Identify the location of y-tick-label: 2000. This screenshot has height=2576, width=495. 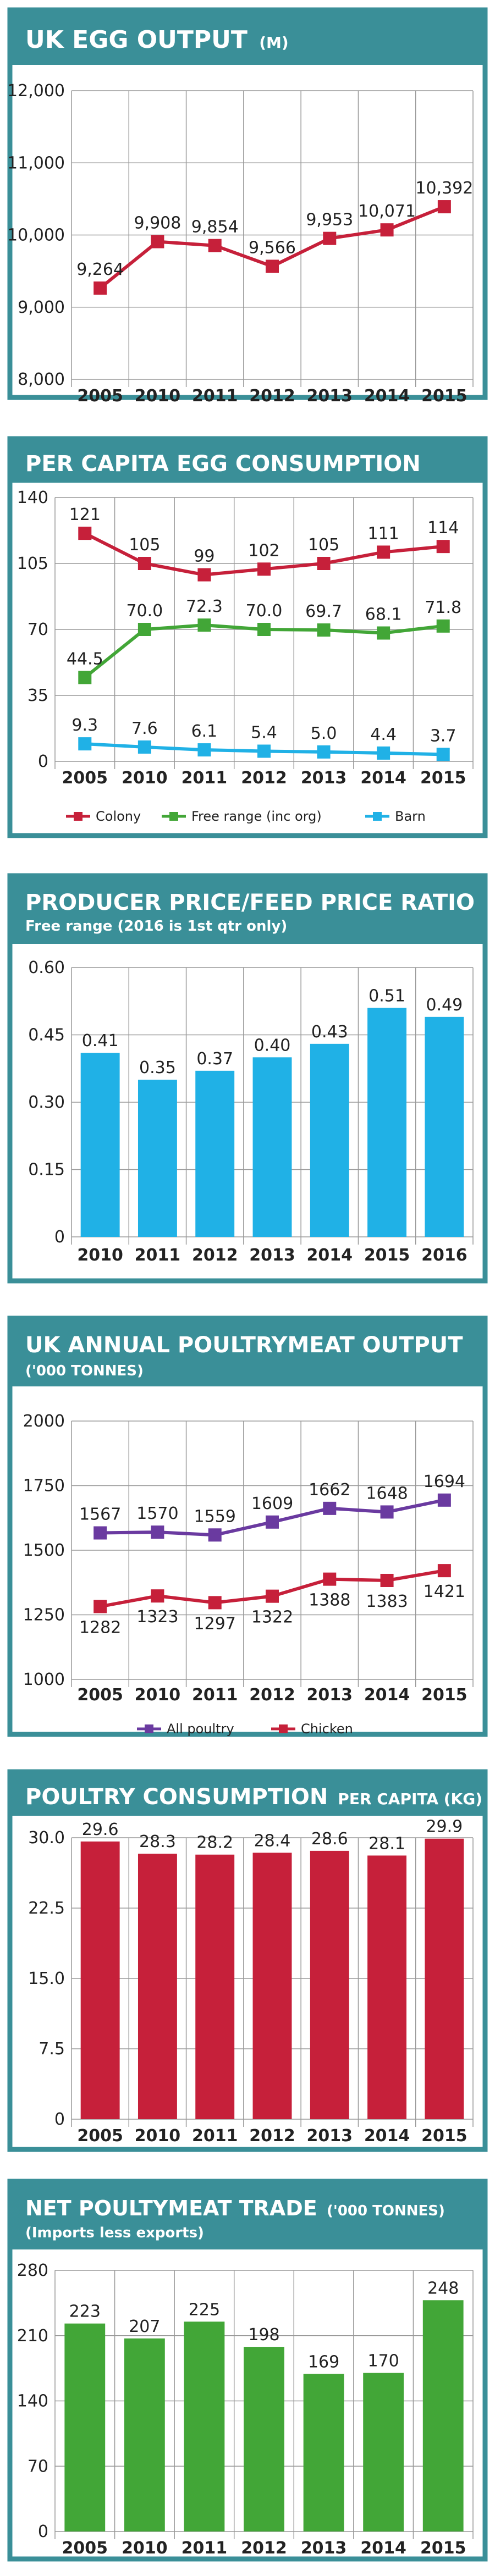
(44, 1421).